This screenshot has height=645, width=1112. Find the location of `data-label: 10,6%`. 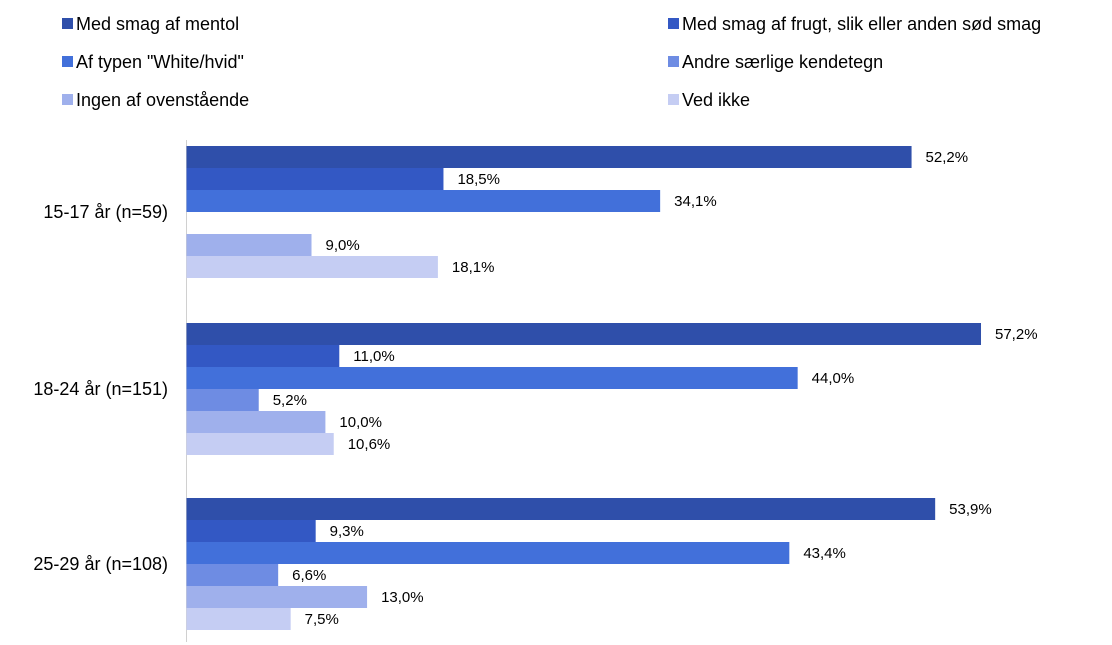

data-label: 10,6% is located at coordinates (369, 444).